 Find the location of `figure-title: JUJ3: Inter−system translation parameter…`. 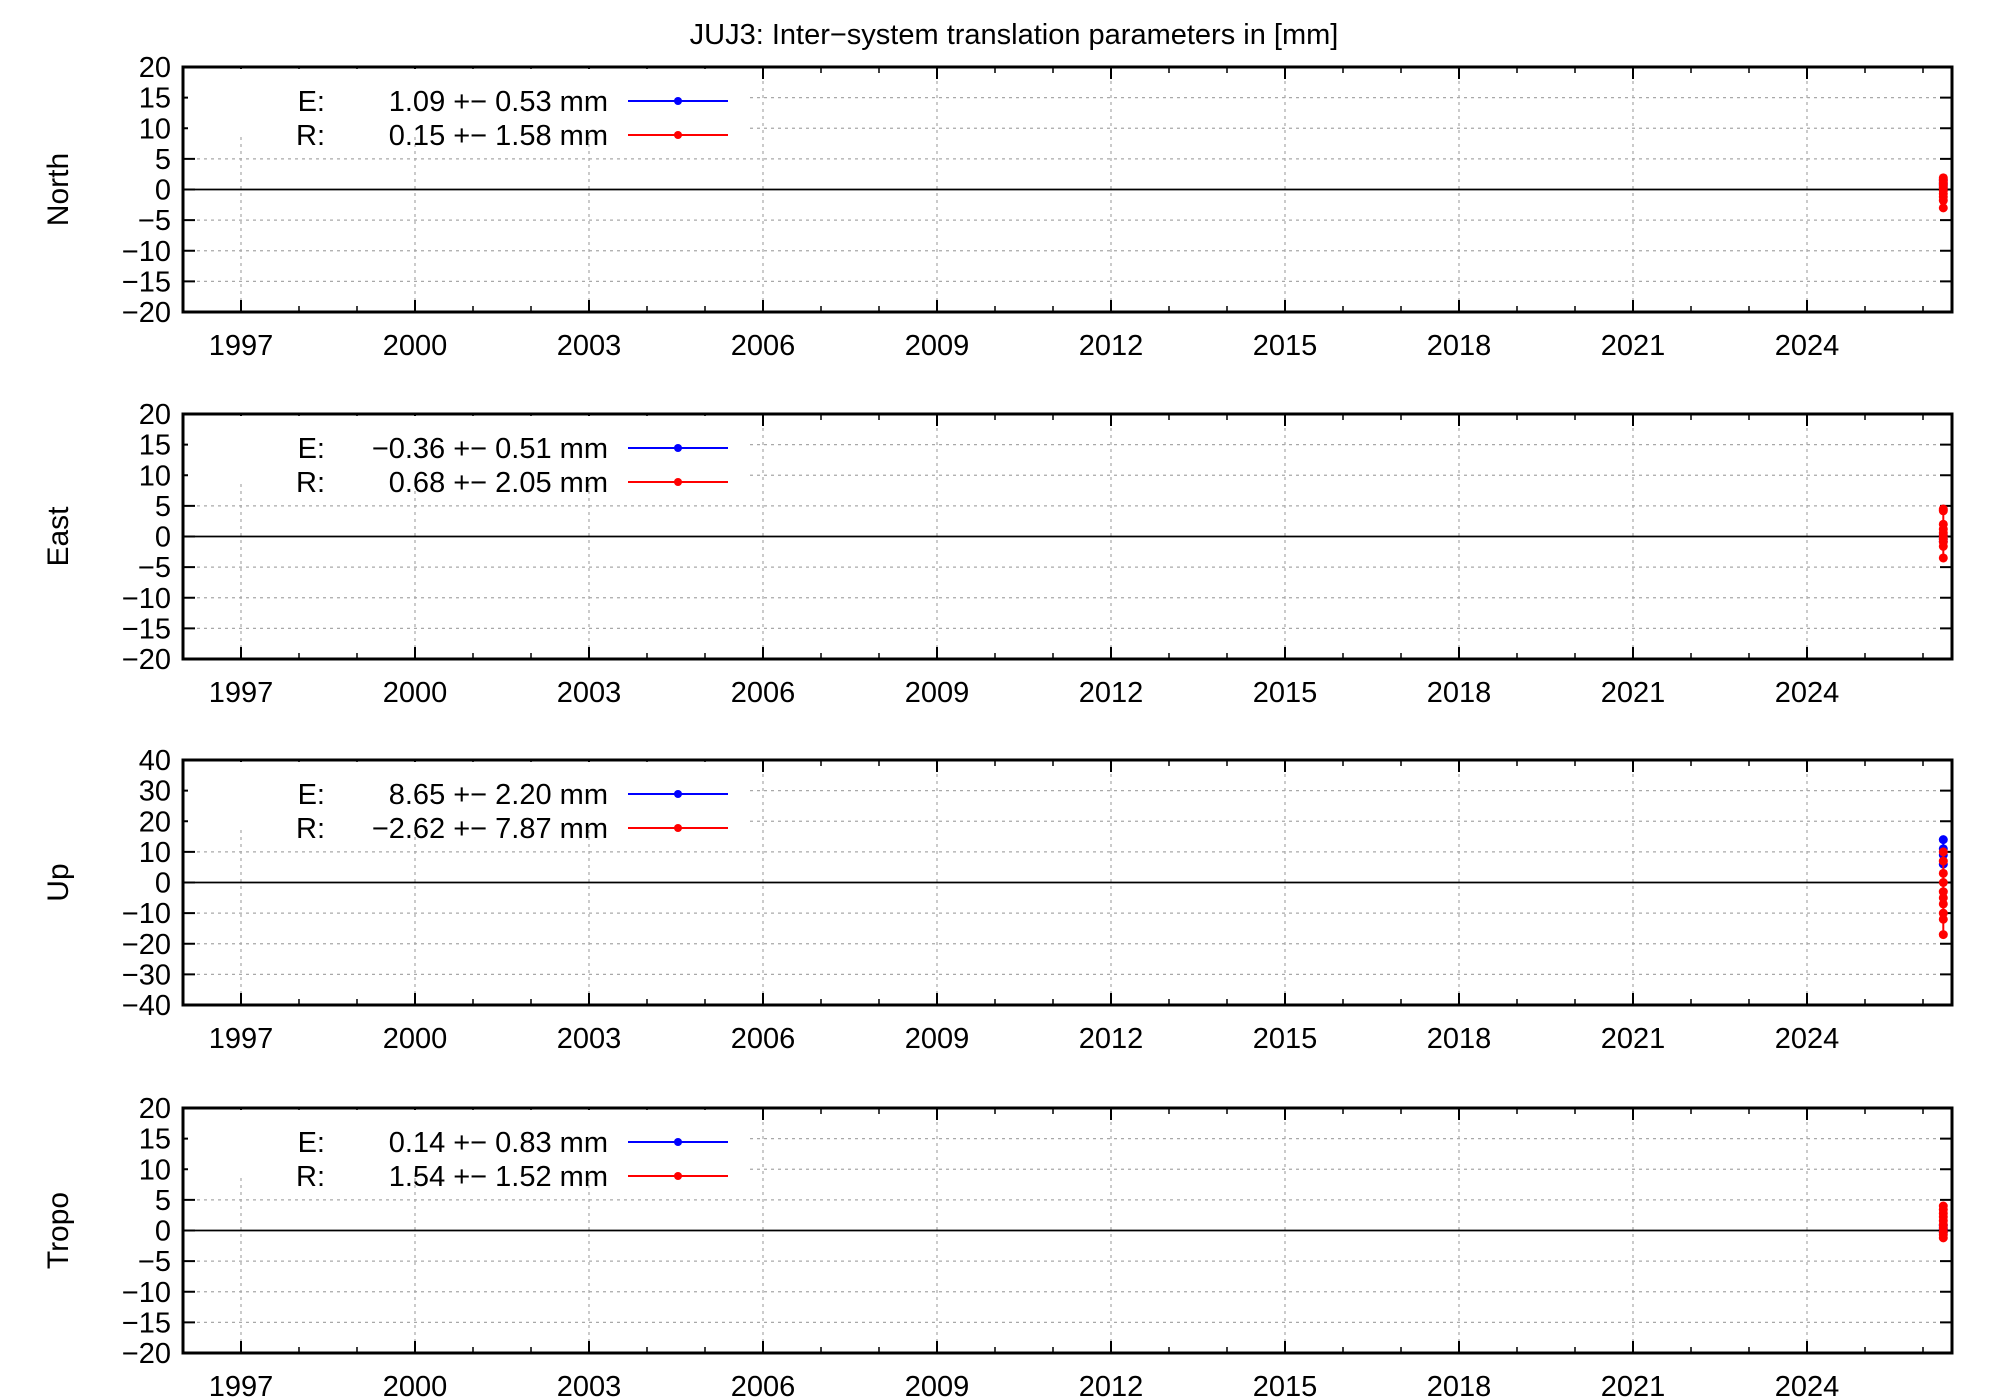

figure-title: JUJ3: Inter−system translation parameter… is located at coordinates (1014, 35).